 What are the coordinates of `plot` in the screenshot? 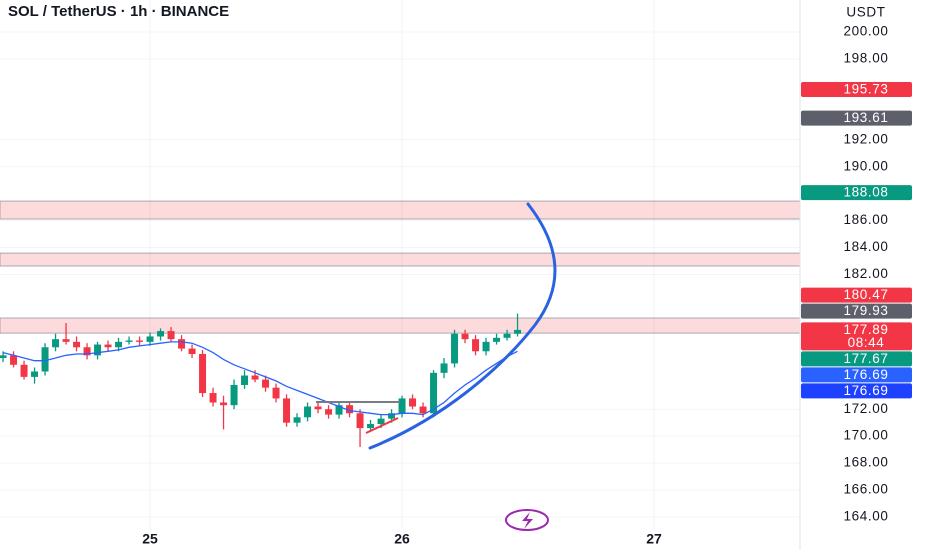 It's located at (261, 380).